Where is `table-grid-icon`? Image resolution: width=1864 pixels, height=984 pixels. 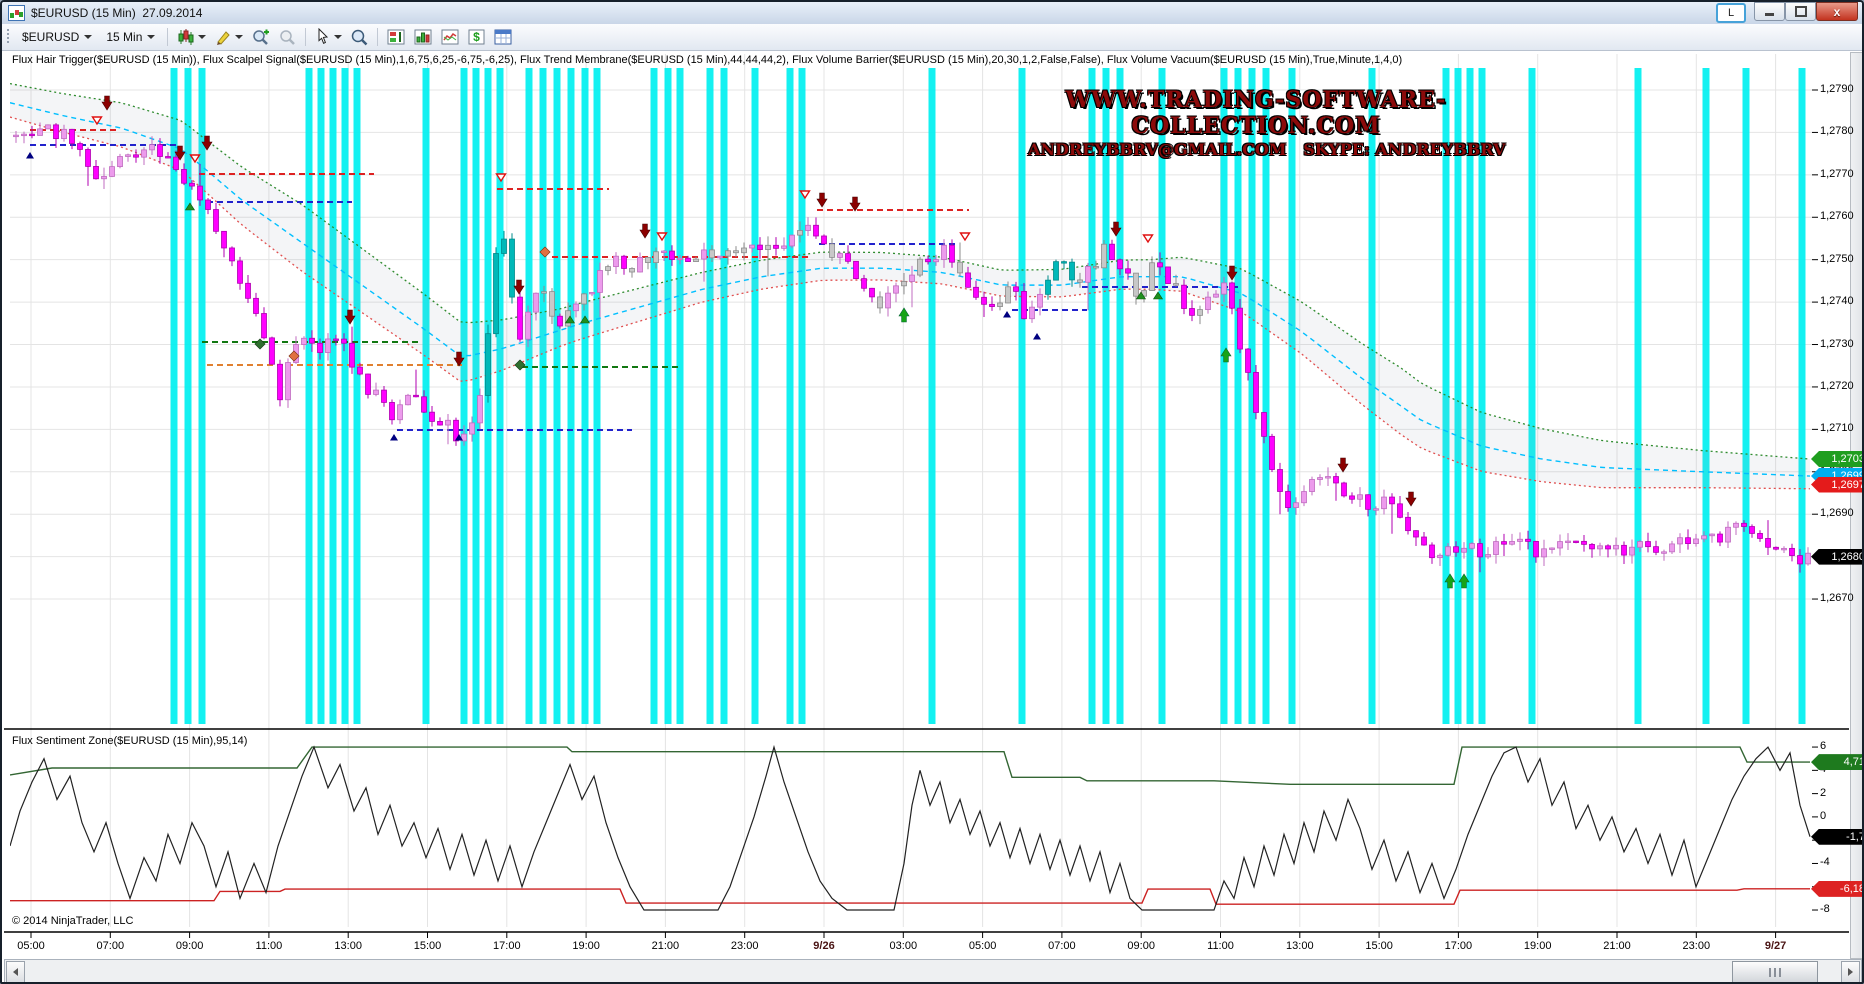
table-grid-icon is located at coordinates (503, 37).